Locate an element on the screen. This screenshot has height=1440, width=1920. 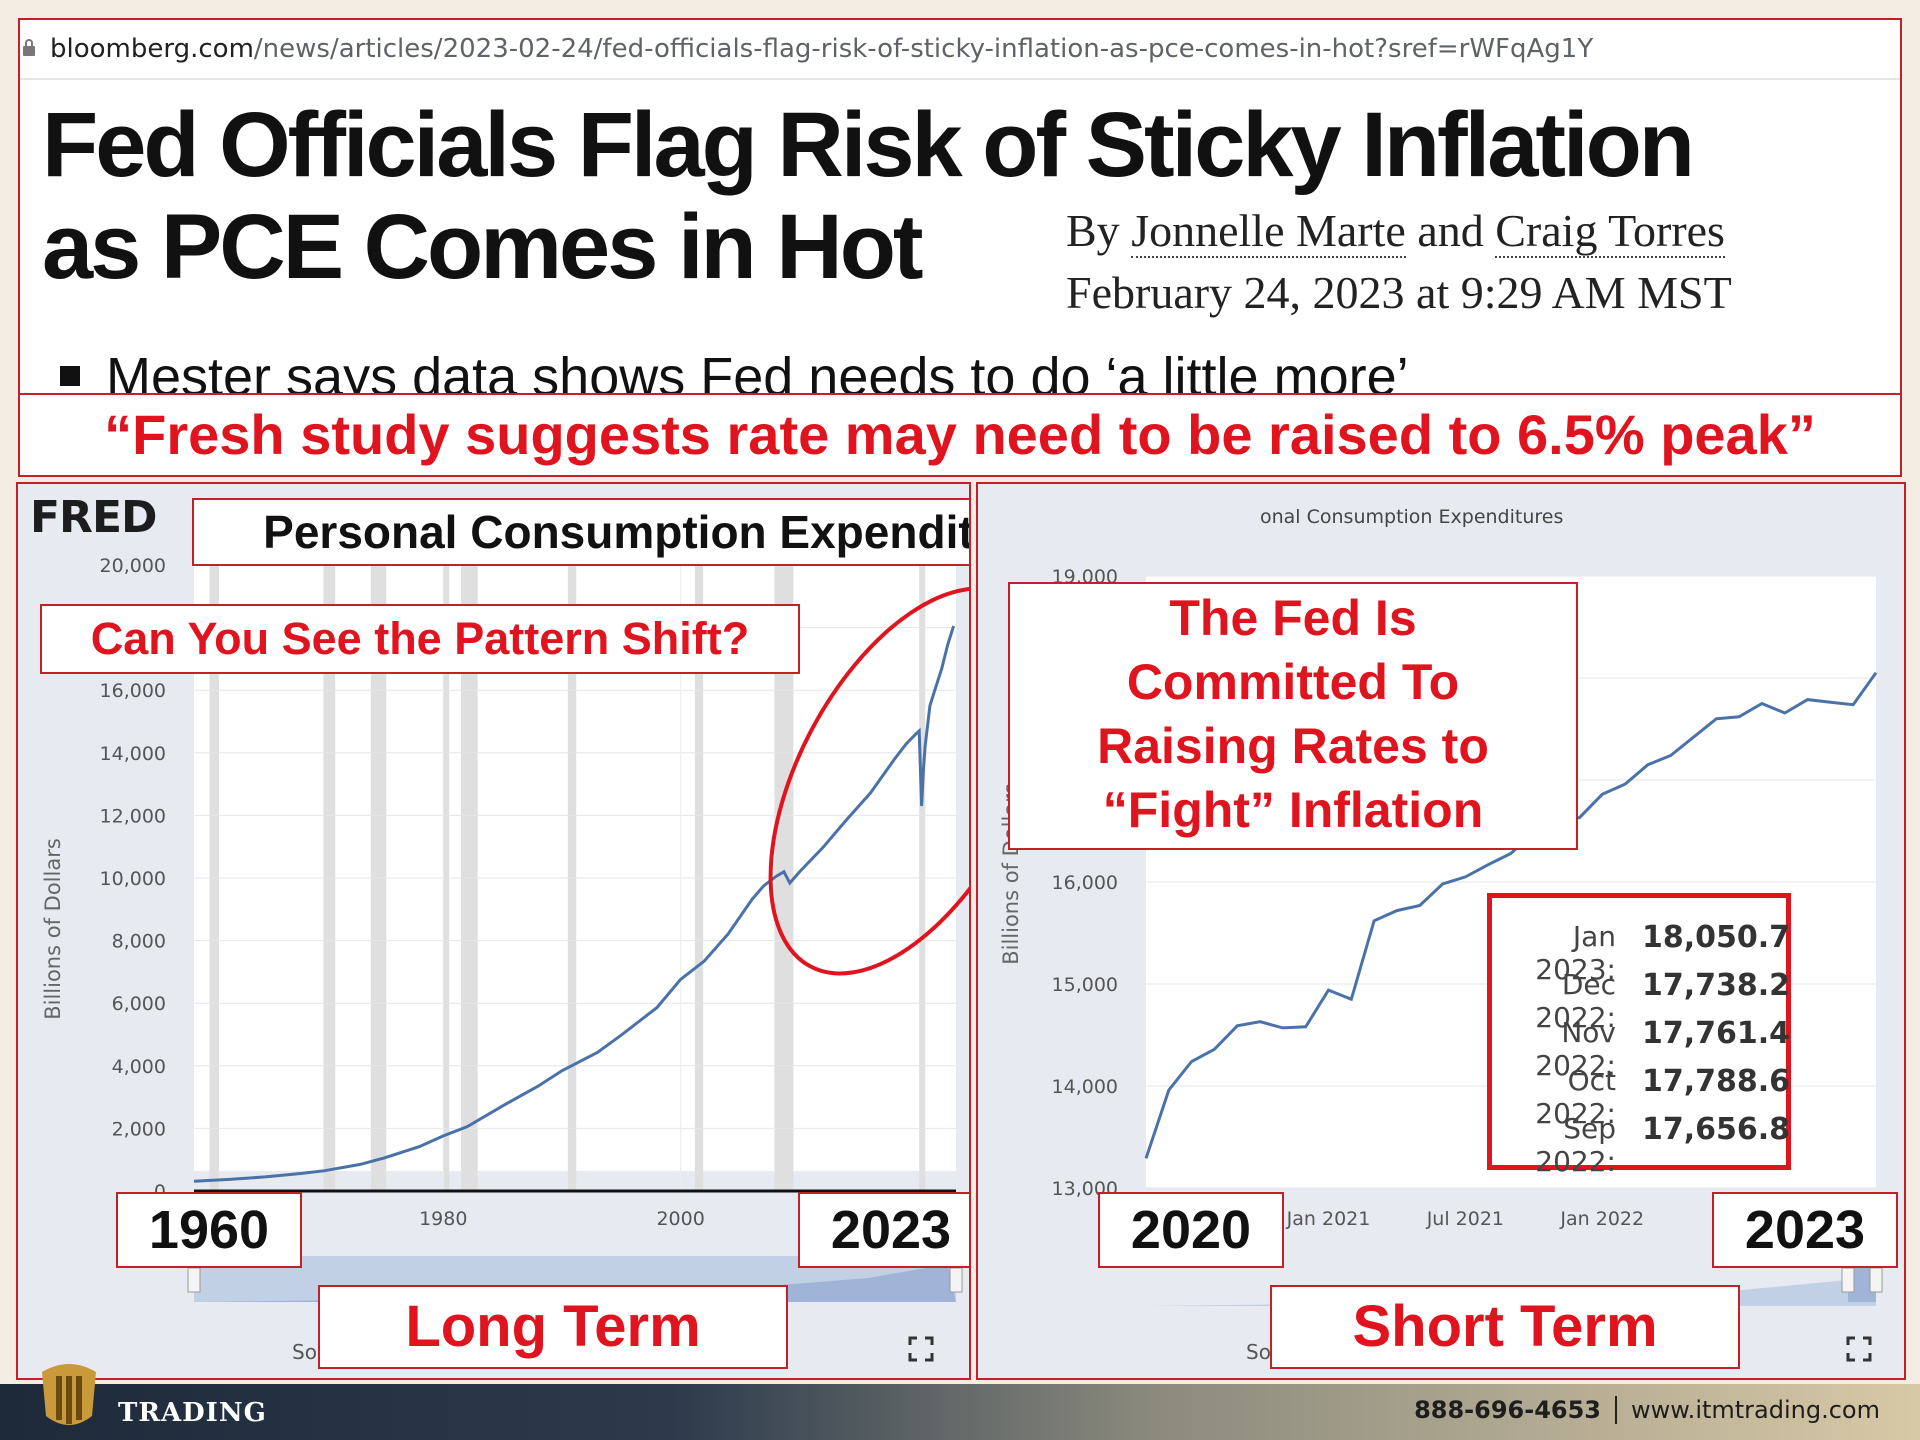
tooltip-row: Oct 2022: 17,788.6 is located at coordinates (1641, 1097).